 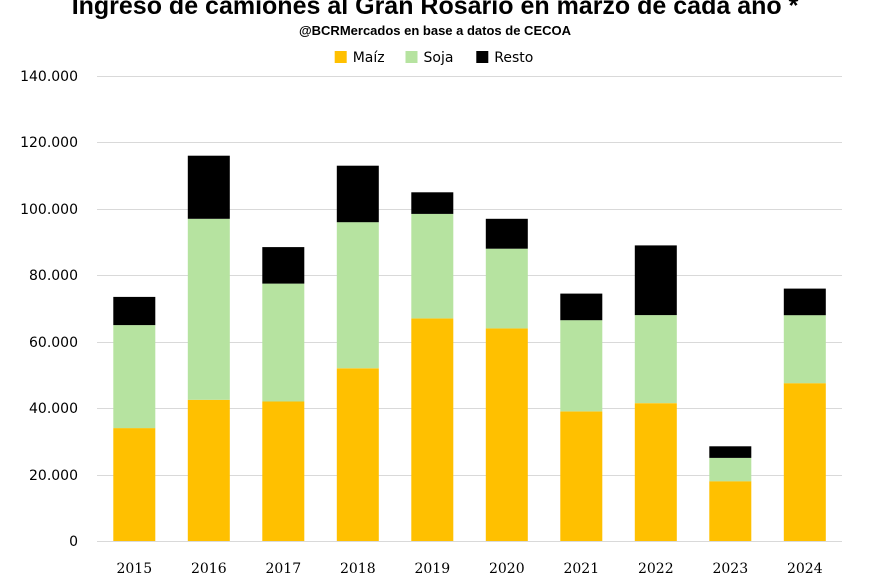 I want to click on y-tick-label: 40.000, so click(x=53, y=409).